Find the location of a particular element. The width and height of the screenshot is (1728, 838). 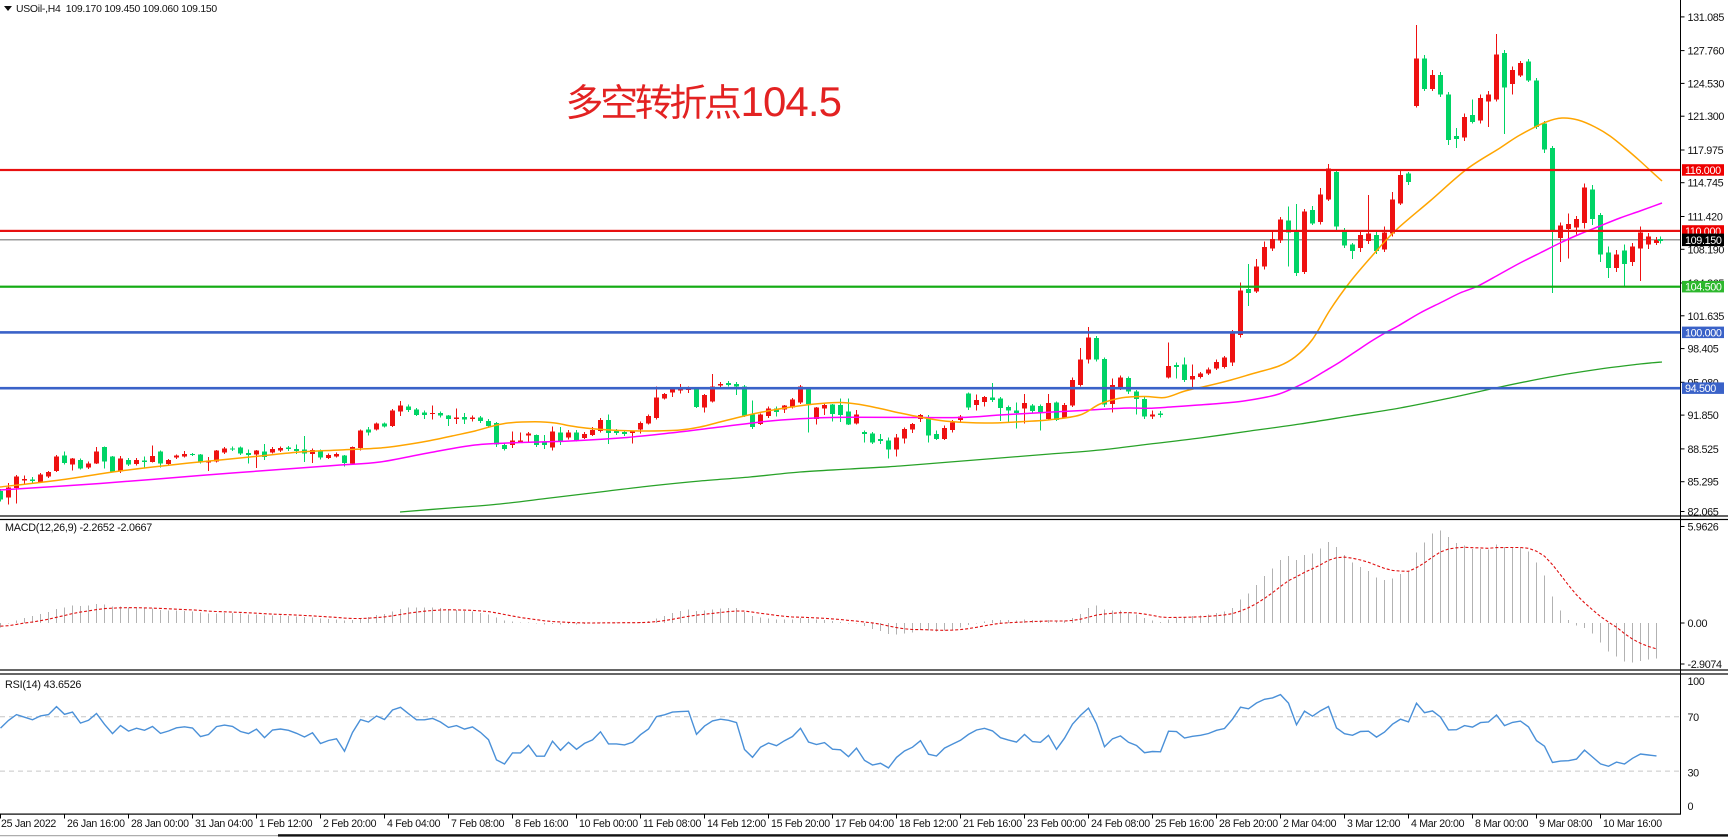

svg-text: RSI(14) 43.6526 is located at coordinates (43, 685).